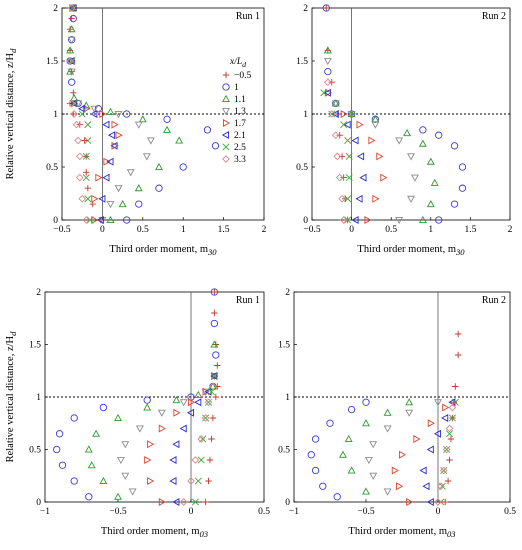 This screenshot has width=522, height=550. What do you see at coordinates (234, 160) in the screenshot?
I see `legend-entry: 3.3` at bounding box center [234, 160].